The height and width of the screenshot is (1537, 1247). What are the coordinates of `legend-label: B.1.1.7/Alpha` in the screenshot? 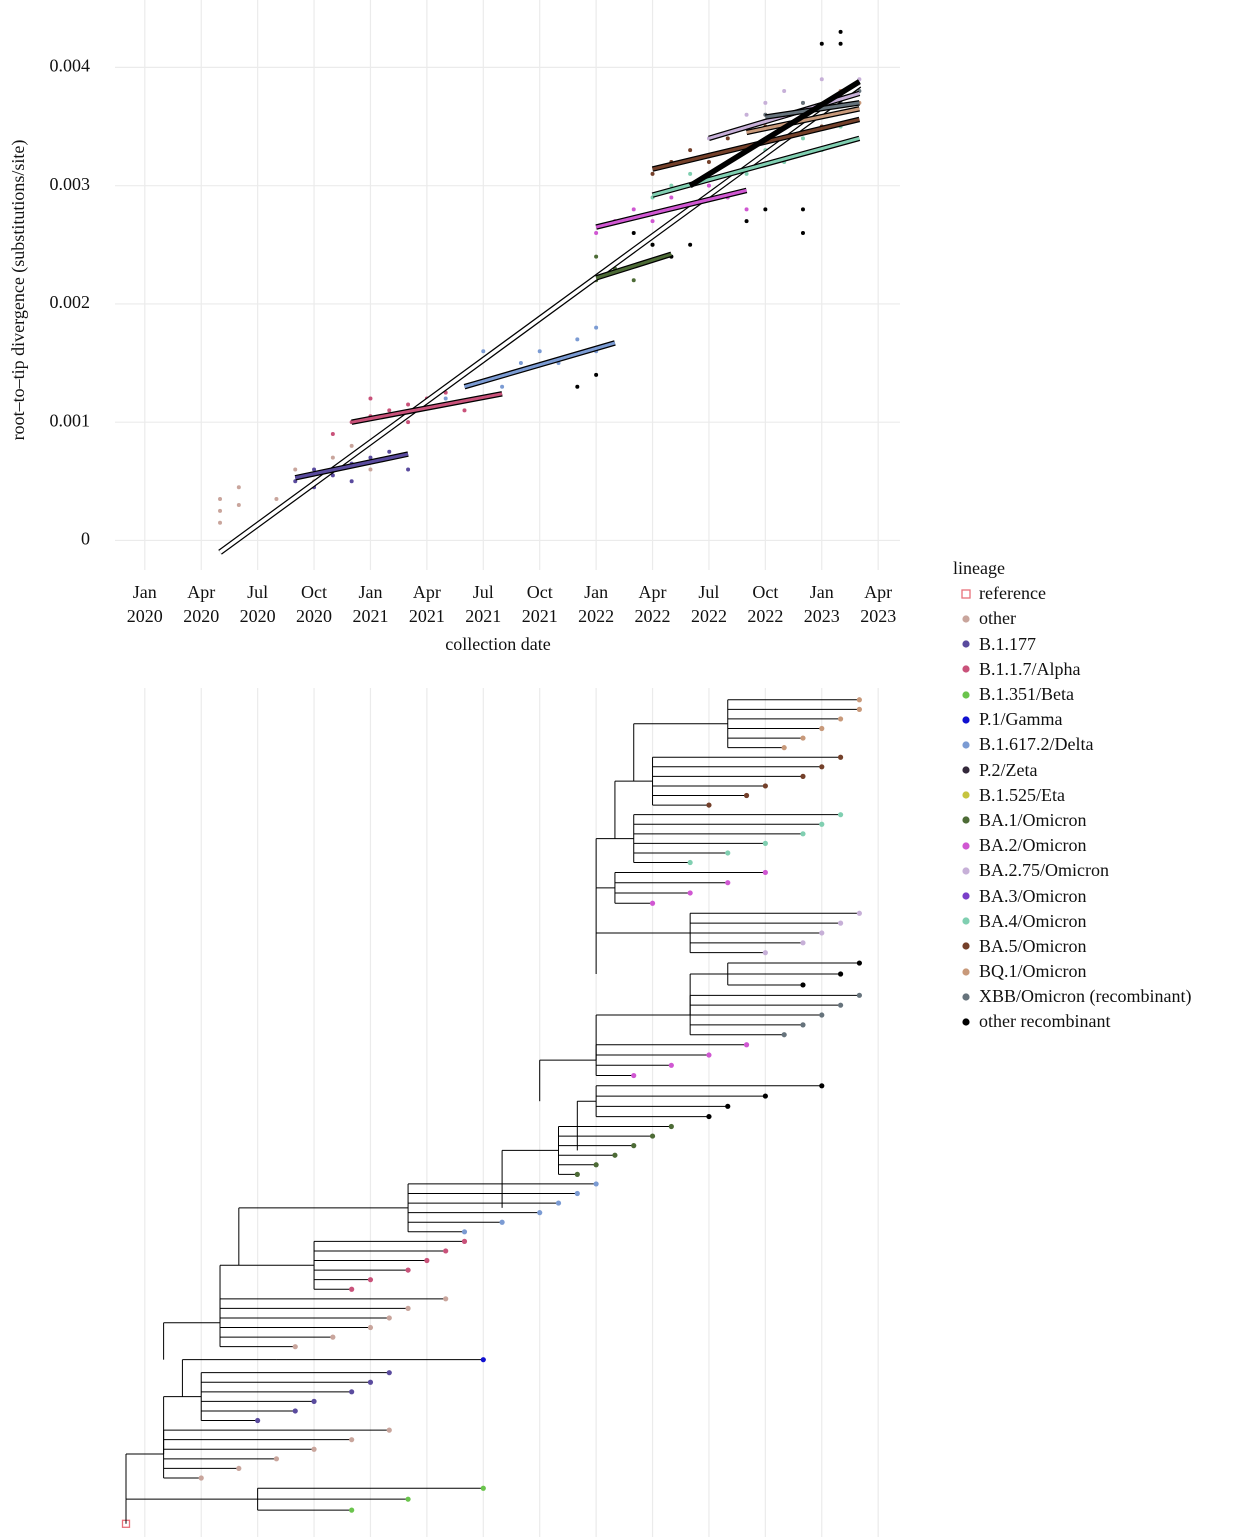 It's located at (1030, 668).